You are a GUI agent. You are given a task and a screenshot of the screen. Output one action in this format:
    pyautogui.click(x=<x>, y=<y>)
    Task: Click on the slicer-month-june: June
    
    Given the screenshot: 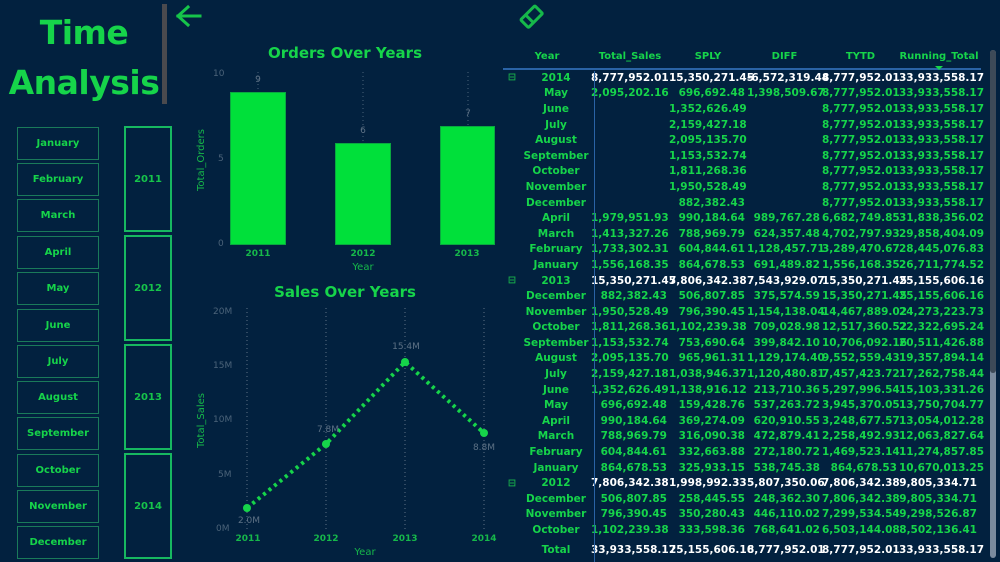 What is the action you would take?
    pyautogui.click(x=58, y=325)
    